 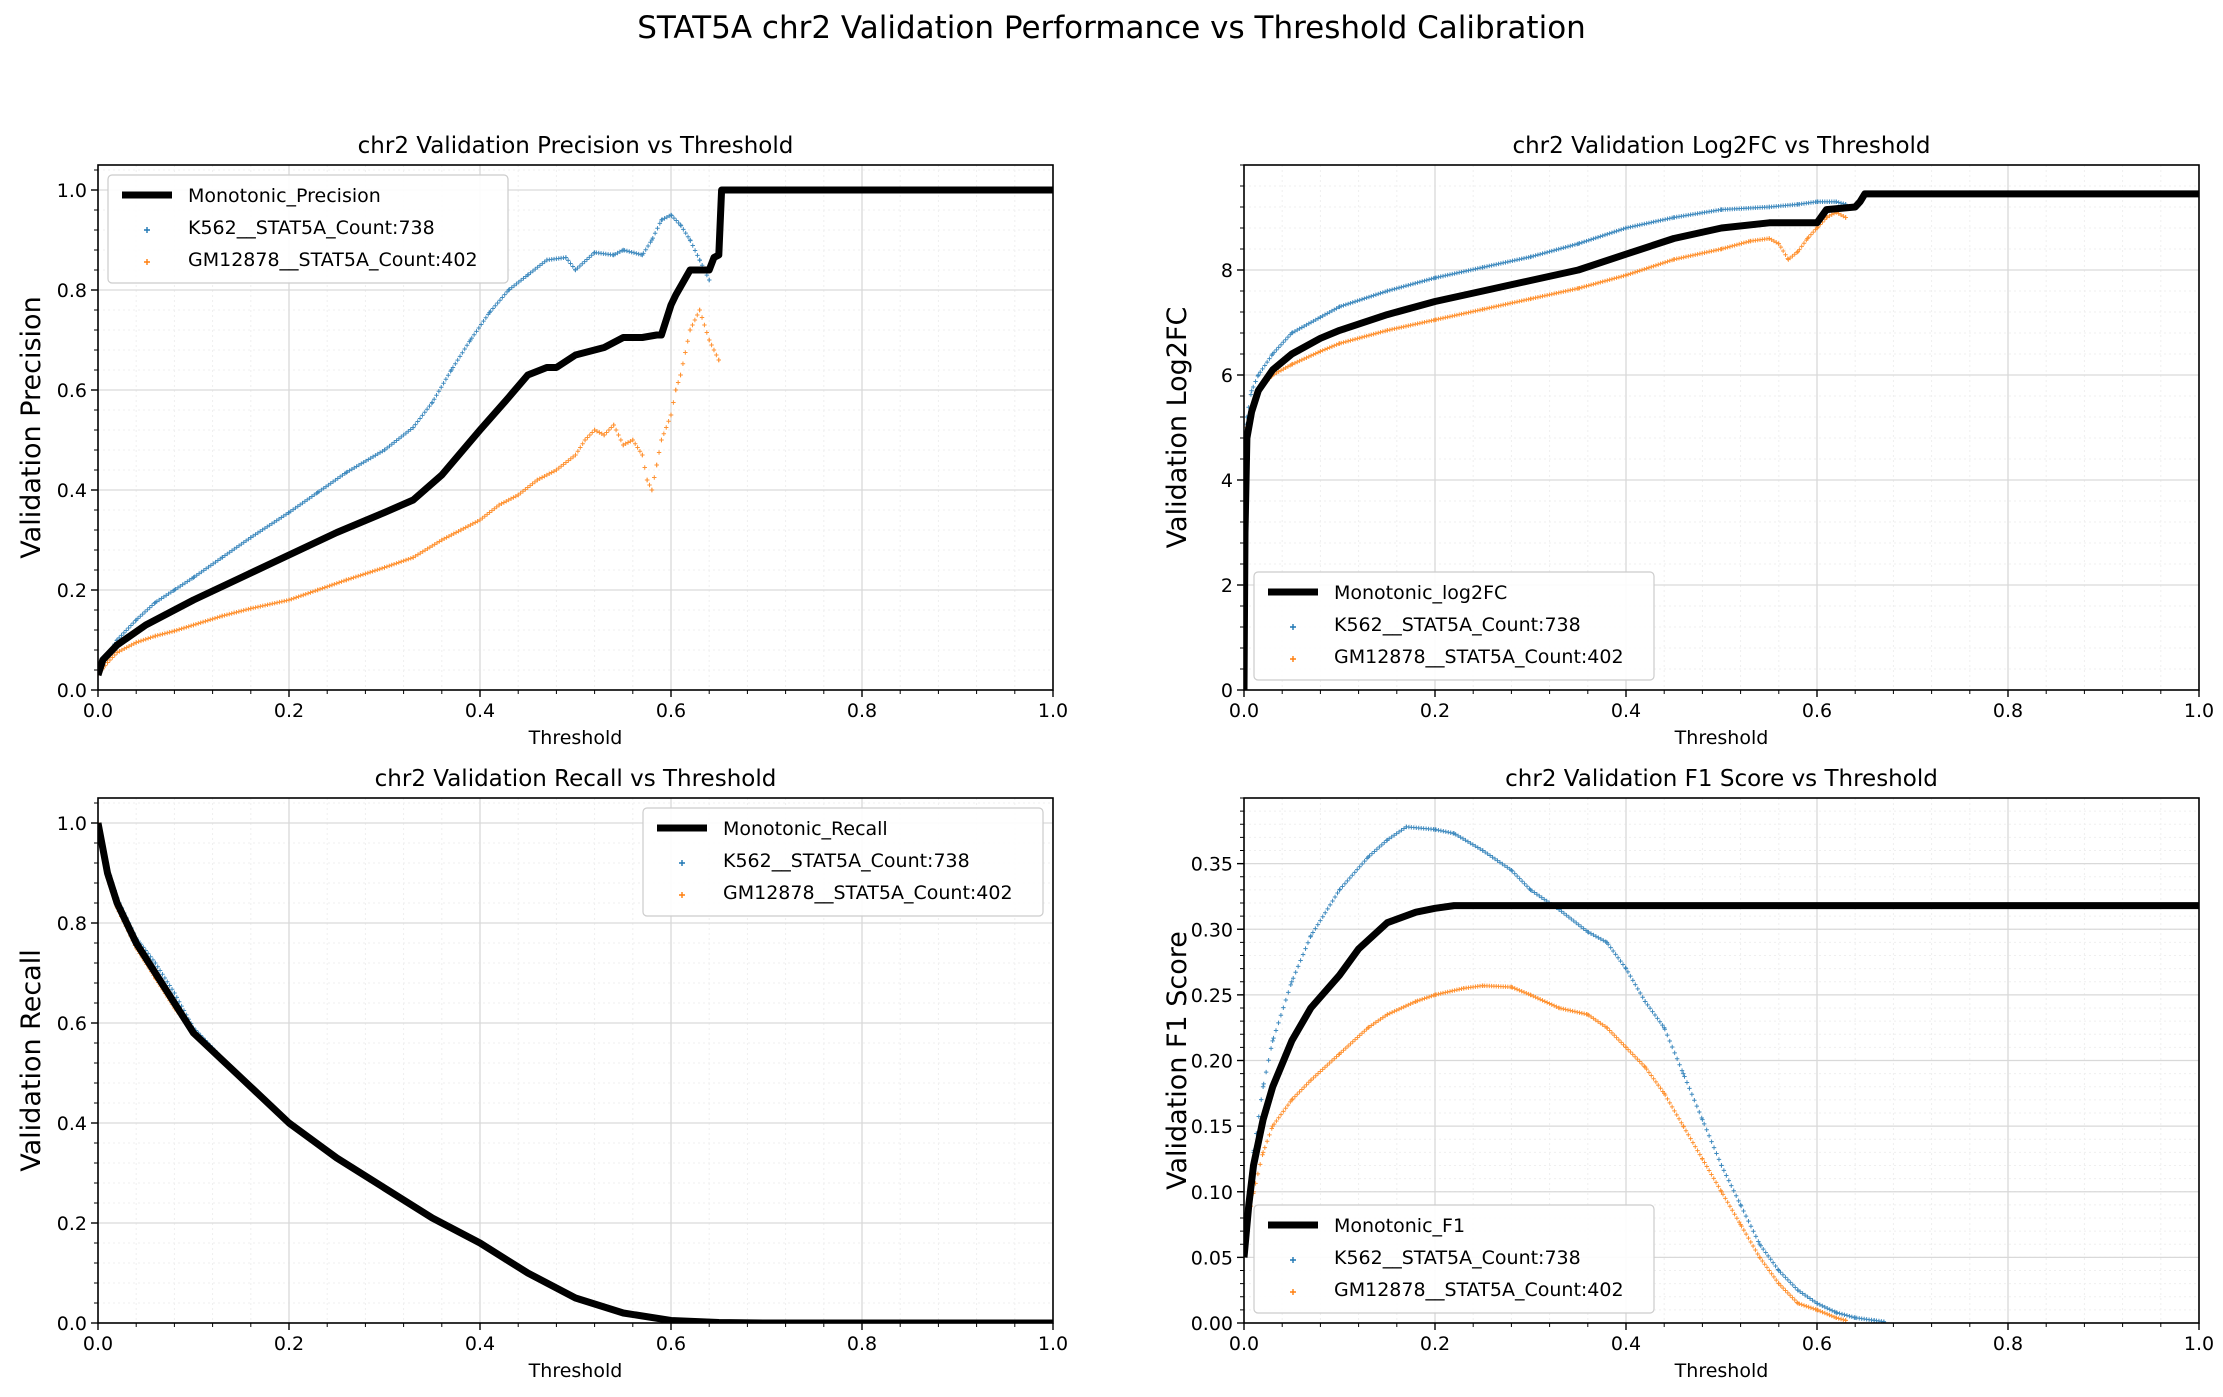 I want to click on y-tick-label: 0.30, so click(x=1212, y=930).